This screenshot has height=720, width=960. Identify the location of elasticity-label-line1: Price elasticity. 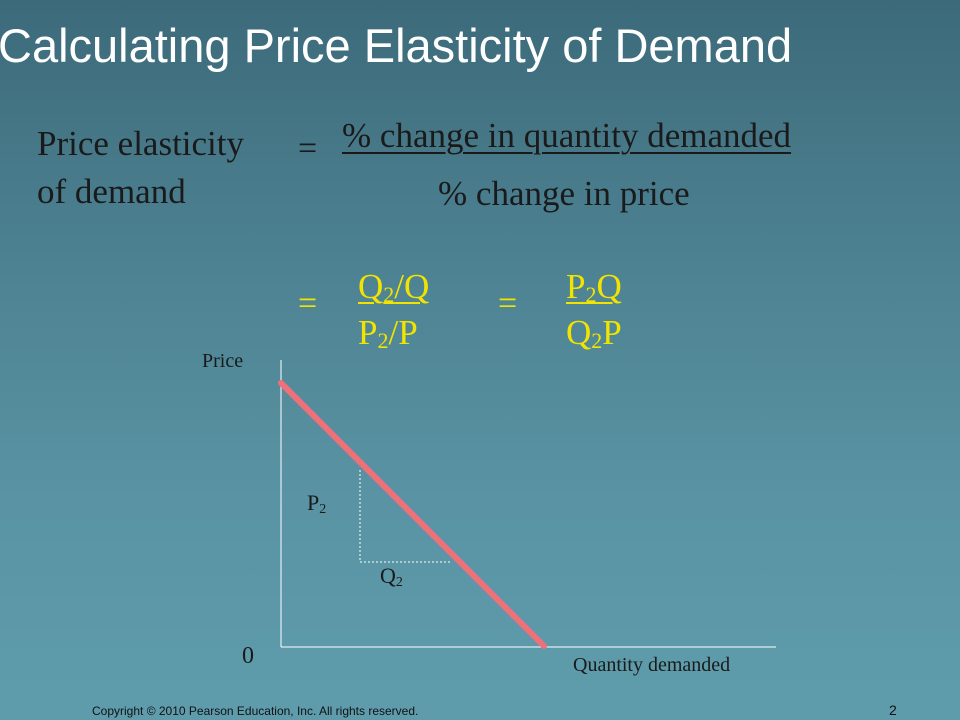
(141, 143).